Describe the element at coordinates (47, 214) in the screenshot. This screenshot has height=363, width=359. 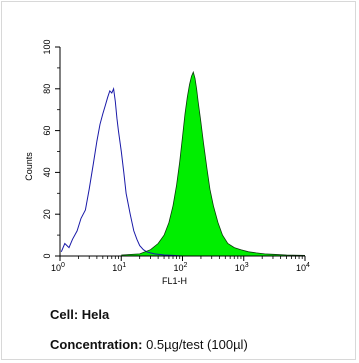
I see `y-tick-label-1: 20` at that location.